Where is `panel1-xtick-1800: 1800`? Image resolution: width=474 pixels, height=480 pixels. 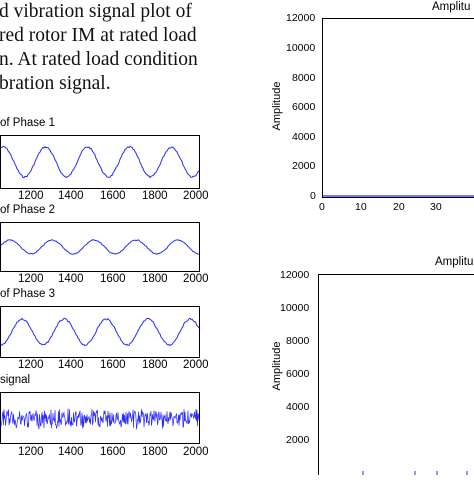
panel1-xtick-1800: 1800 is located at coordinates (155, 196).